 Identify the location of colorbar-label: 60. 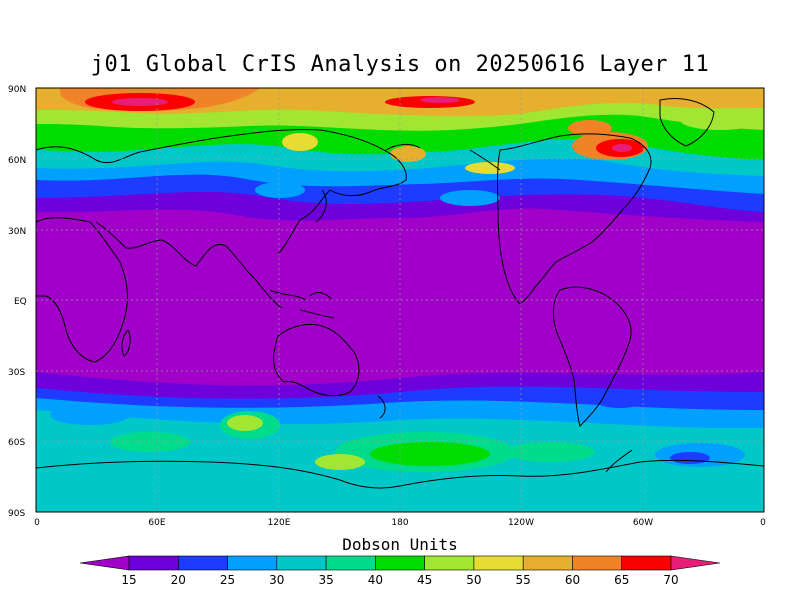
(572, 580).